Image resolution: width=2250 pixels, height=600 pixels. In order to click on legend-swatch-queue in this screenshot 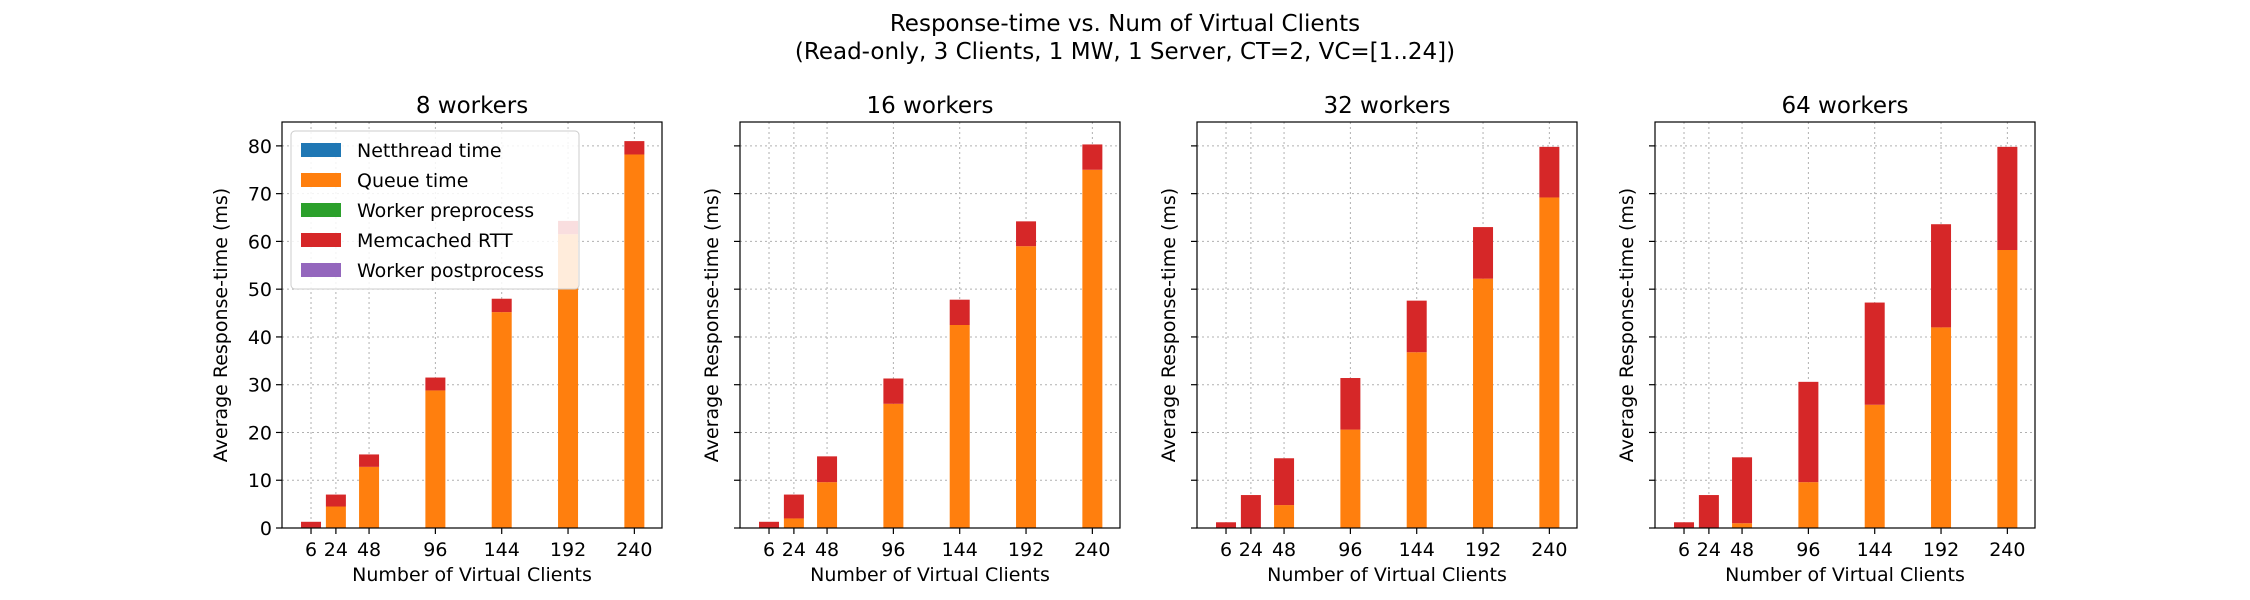, I will do `click(321, 180)`.